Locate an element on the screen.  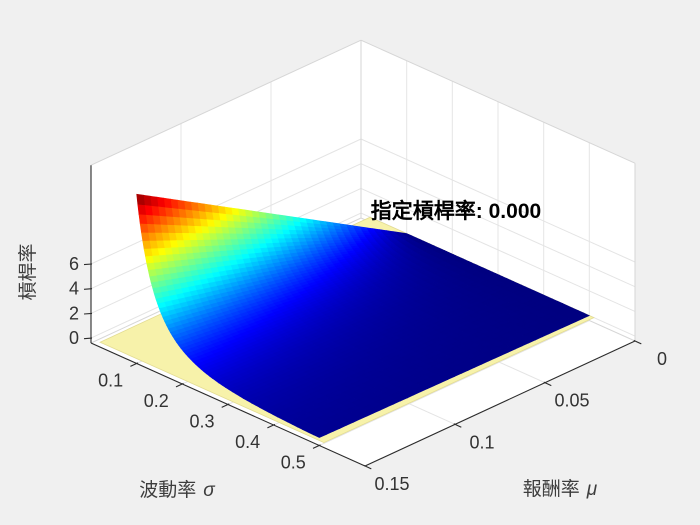
y-tick-label: 0.1 is located at coordinates (481, 442).